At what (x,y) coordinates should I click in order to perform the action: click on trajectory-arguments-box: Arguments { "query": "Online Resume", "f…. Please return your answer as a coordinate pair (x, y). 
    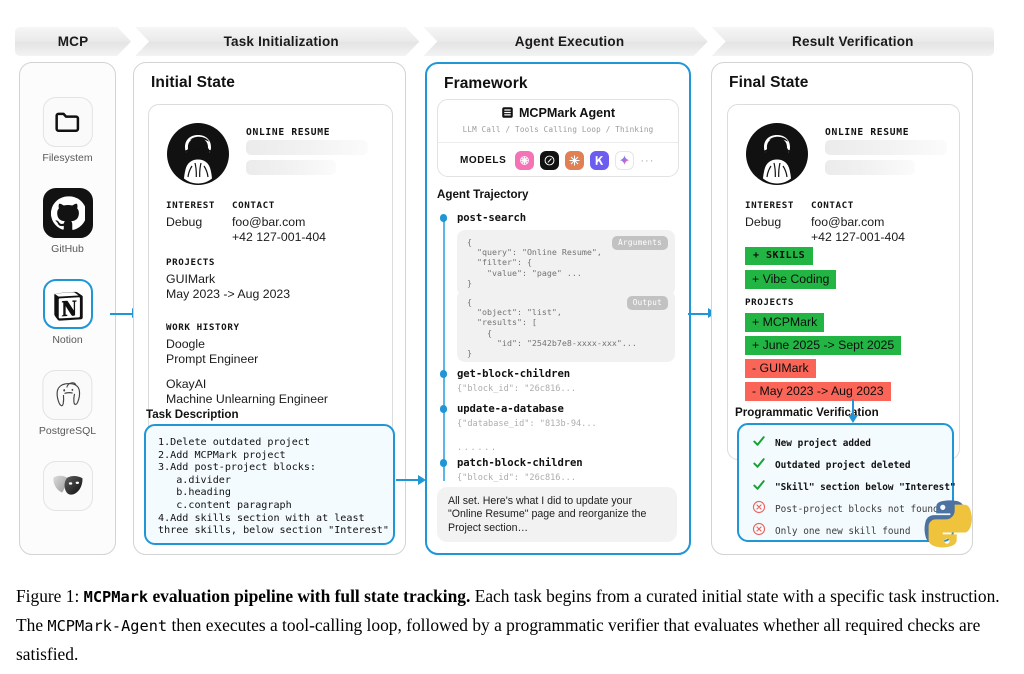
    Looking at the image, I should click on (566, 263).